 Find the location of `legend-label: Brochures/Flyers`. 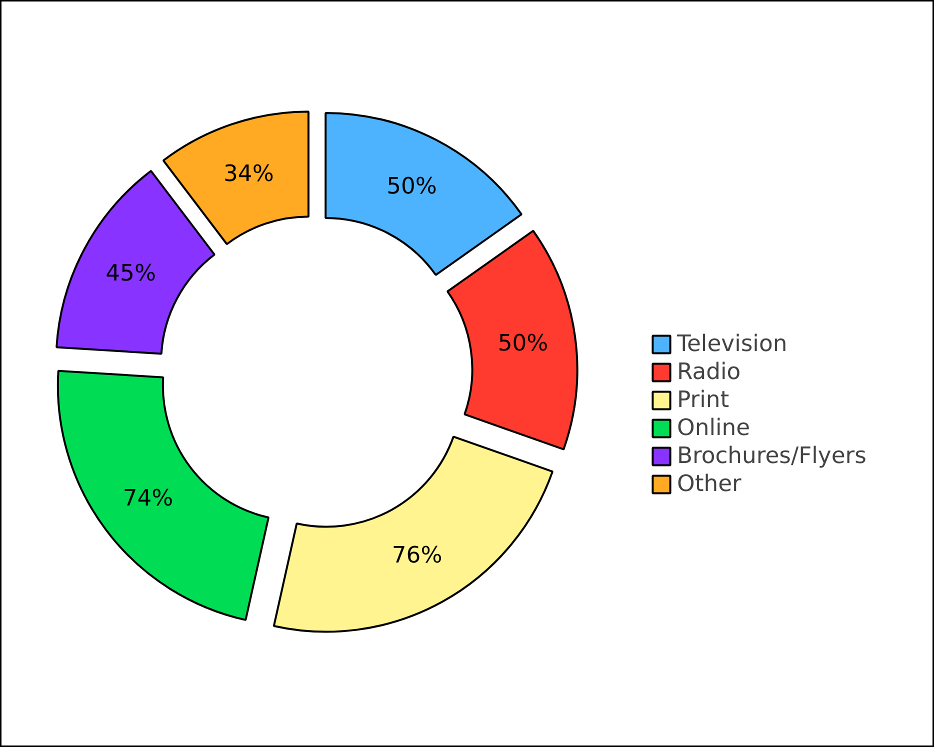

legend-label: Brochures/Flyers is located at coordinates (771, 456).